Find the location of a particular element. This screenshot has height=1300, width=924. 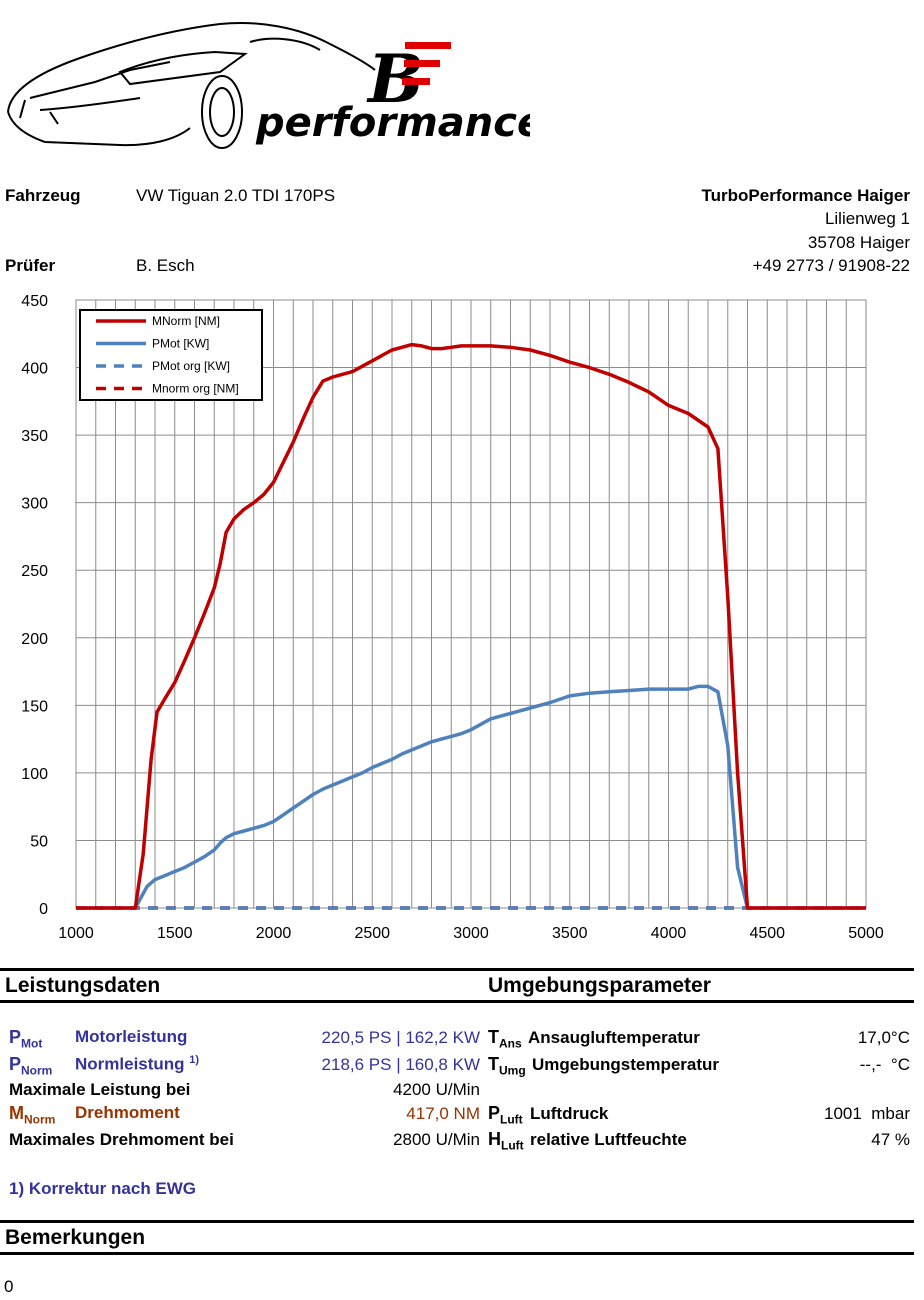

footnote: 1) Korrektur nach EWG is located at coordinates (103, 1188).